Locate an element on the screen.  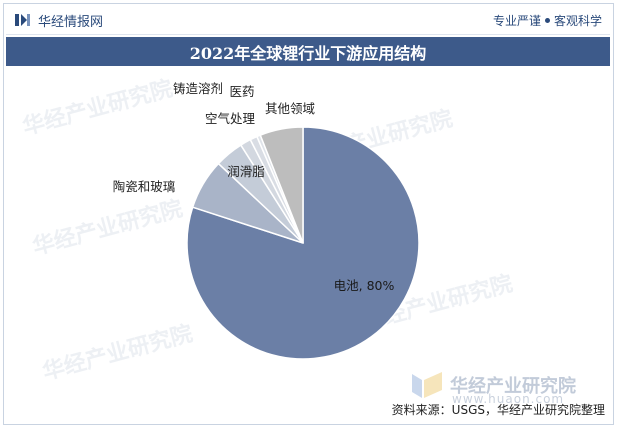
slice-label-4: 空气处理 is located at coordinates (230, 118).